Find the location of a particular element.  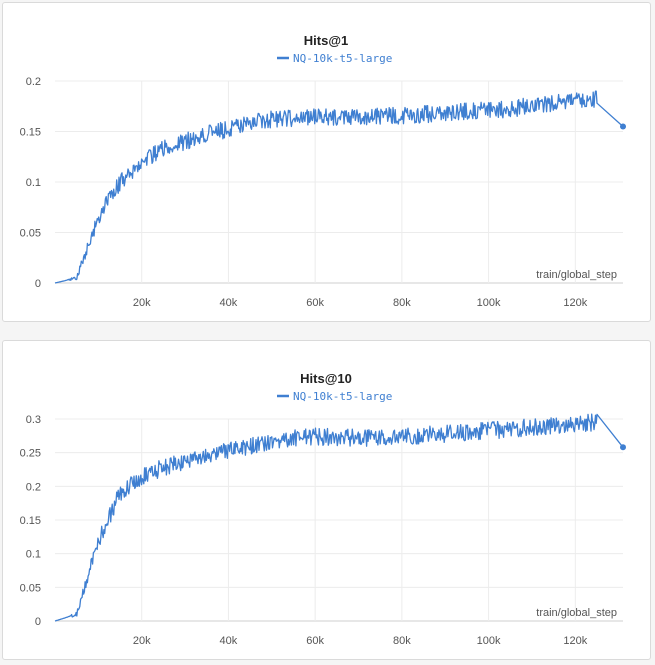

chart-title: Hits@10 is located at coordinates (326, 378).